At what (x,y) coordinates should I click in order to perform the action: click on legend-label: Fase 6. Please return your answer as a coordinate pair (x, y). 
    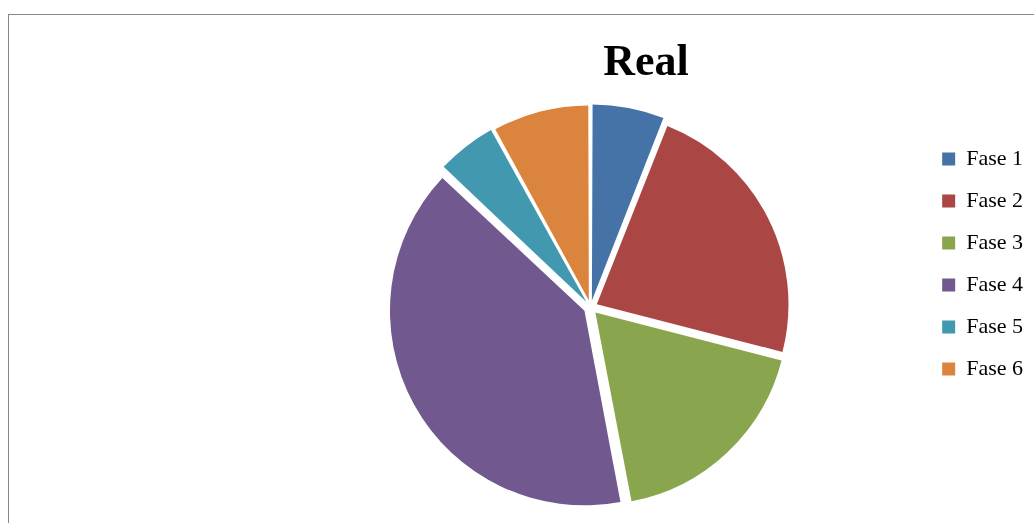
    Looking at the image, I should click on (994, 367).